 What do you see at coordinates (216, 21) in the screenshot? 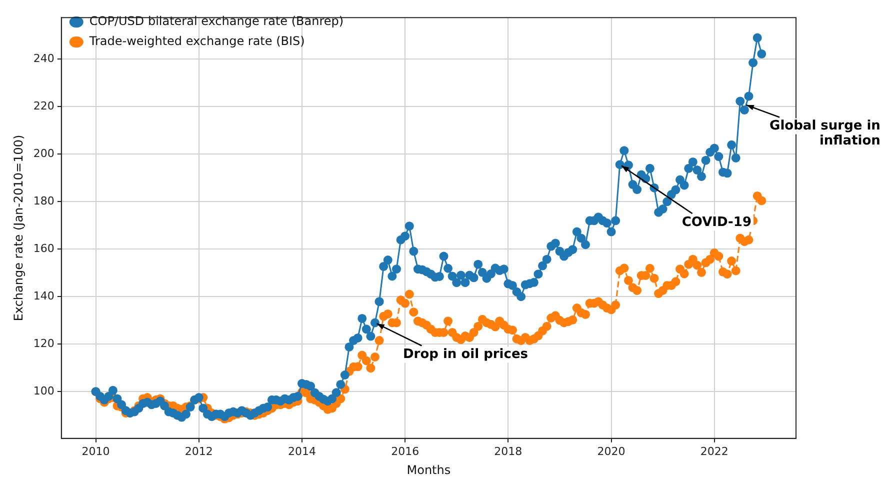
I see `legend-label: COP/USD bilateral exchange rate (Banrep)` at bounding box center [216, 21].